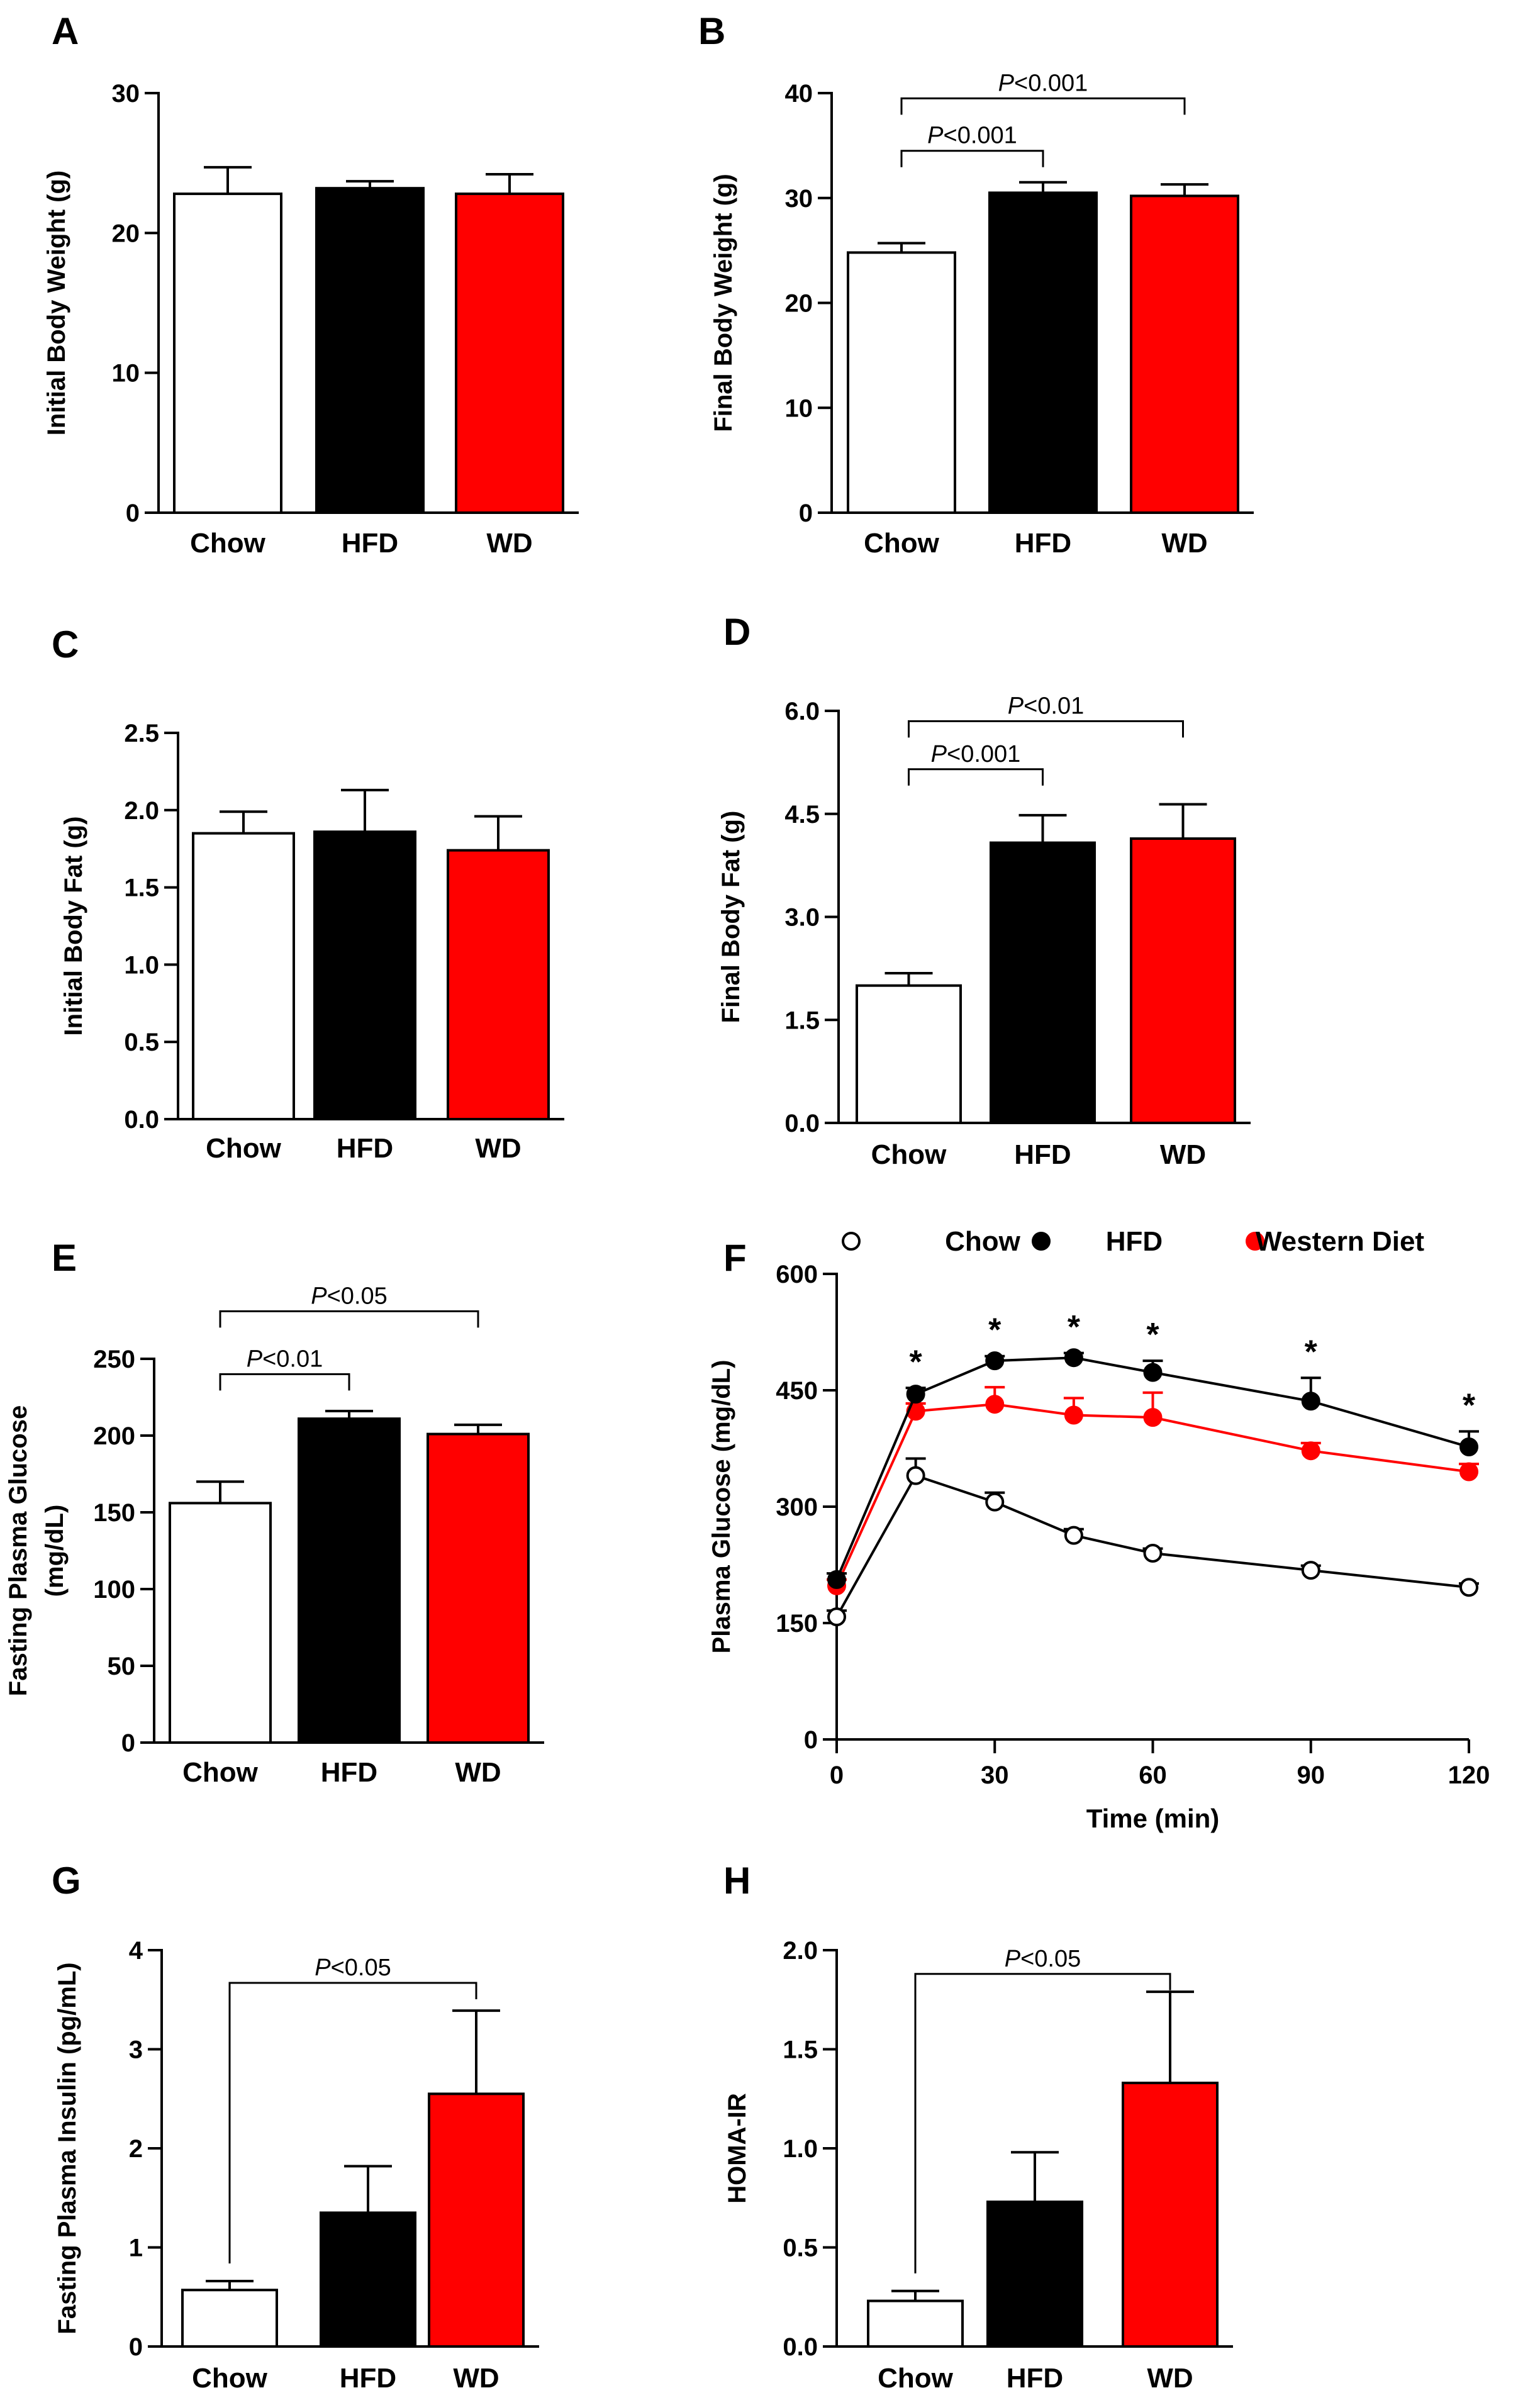 The height and width of the screenshot is (2405, 1540). Describe the element at coordinates (983, 1241) in the screenshot. I see `legend-label: Chow` at that location.